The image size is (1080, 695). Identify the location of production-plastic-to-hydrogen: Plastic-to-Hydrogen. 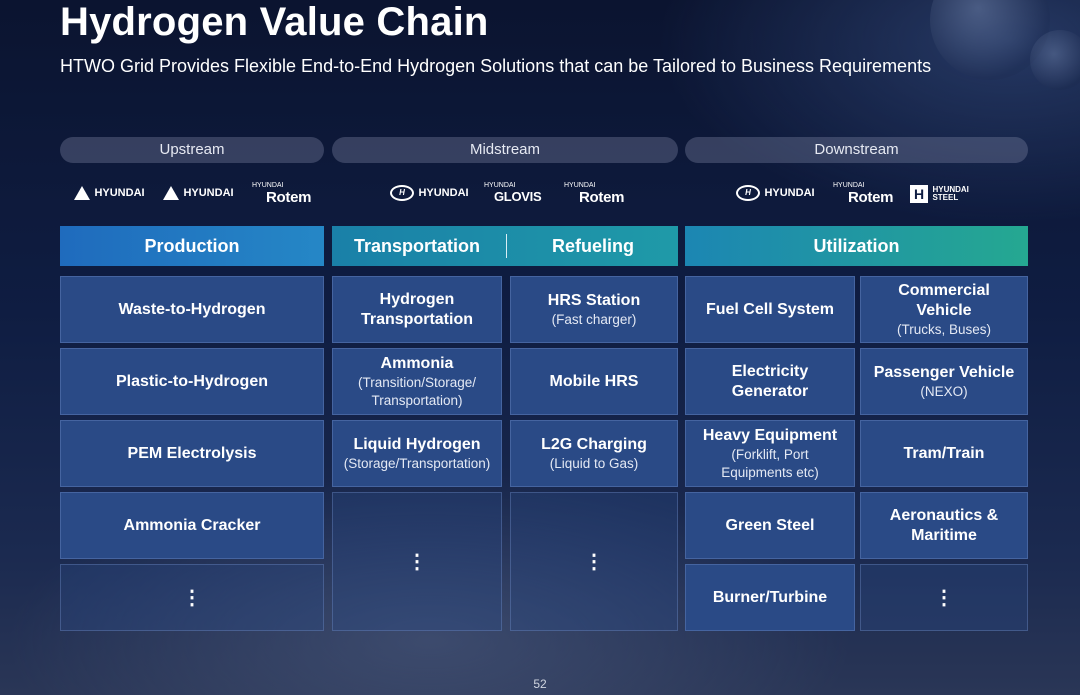
(192, 381).